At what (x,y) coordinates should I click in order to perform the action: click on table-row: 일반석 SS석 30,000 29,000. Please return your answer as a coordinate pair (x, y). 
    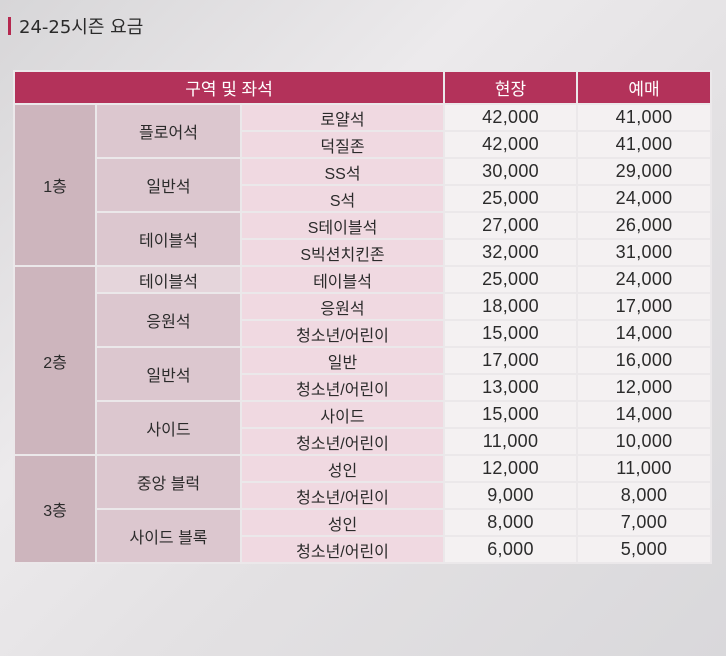
    Looking at the image, I should click on (363, 185).